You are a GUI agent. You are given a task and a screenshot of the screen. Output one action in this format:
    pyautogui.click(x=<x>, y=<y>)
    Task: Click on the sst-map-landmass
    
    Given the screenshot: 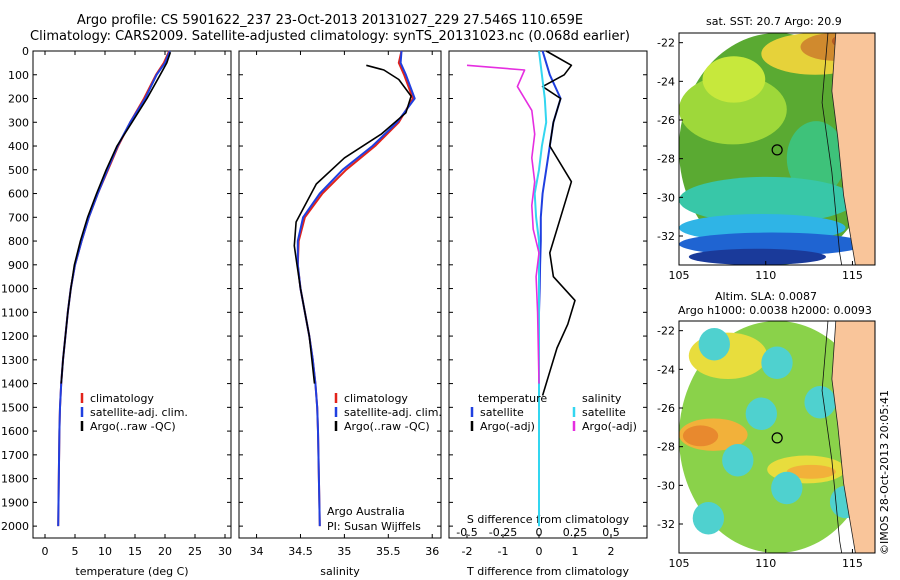 What is the action you would take?
    pyautogui.click(x=853, y=149)
    